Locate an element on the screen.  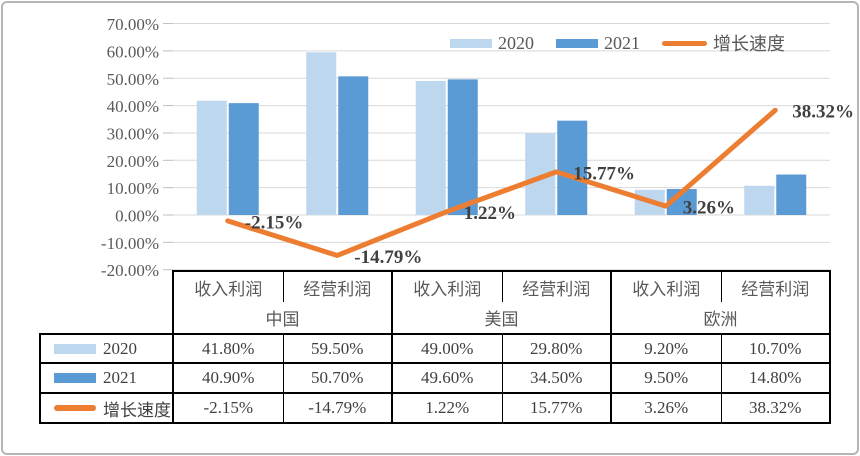
row-line-icon is located at coordinates (75, 408).